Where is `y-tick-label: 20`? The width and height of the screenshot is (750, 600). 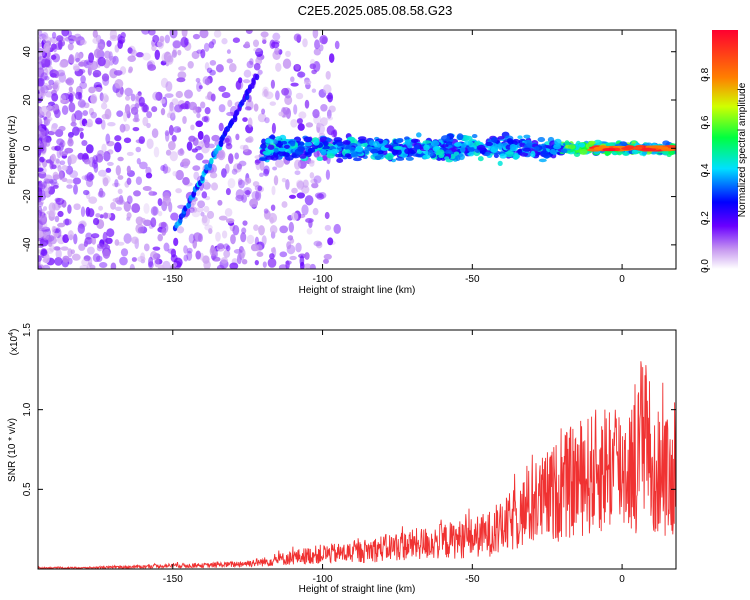 y-tick-label: 20 is located at coordinates (27, 100).